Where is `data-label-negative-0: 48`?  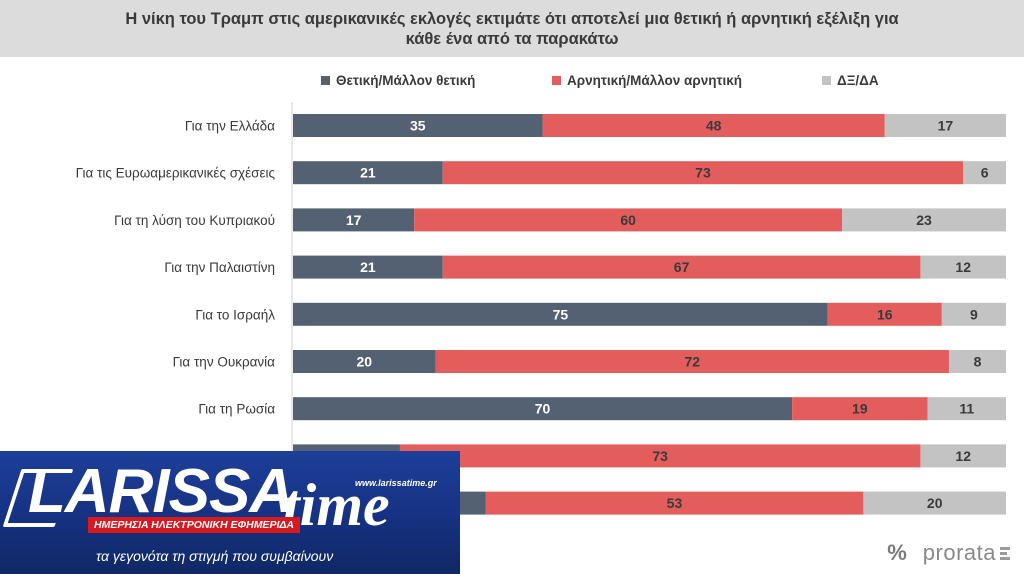
data-label-negative-0: 48 is located at coordinates (714, 126).